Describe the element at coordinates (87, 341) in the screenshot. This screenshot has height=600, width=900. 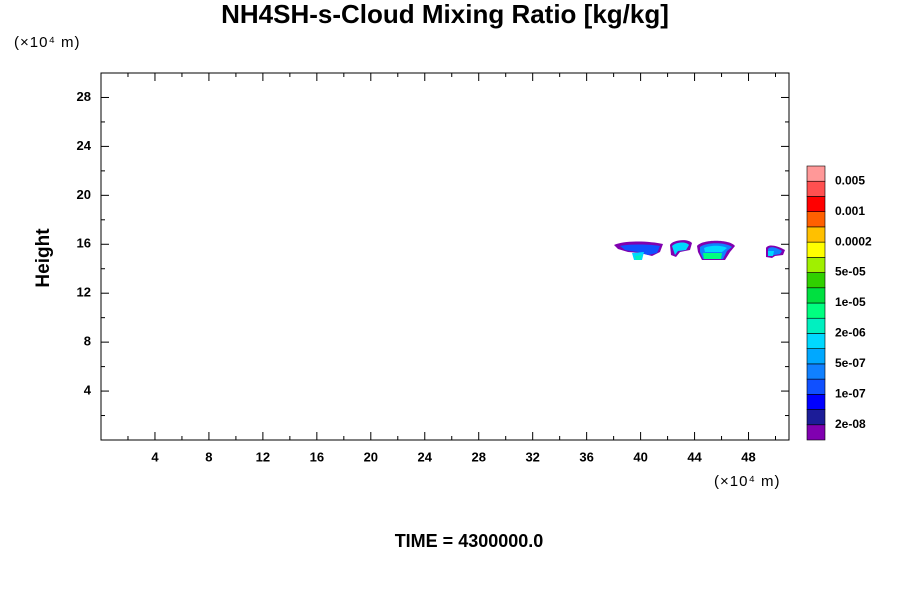
I see `y-tick-label: 8` at that location.